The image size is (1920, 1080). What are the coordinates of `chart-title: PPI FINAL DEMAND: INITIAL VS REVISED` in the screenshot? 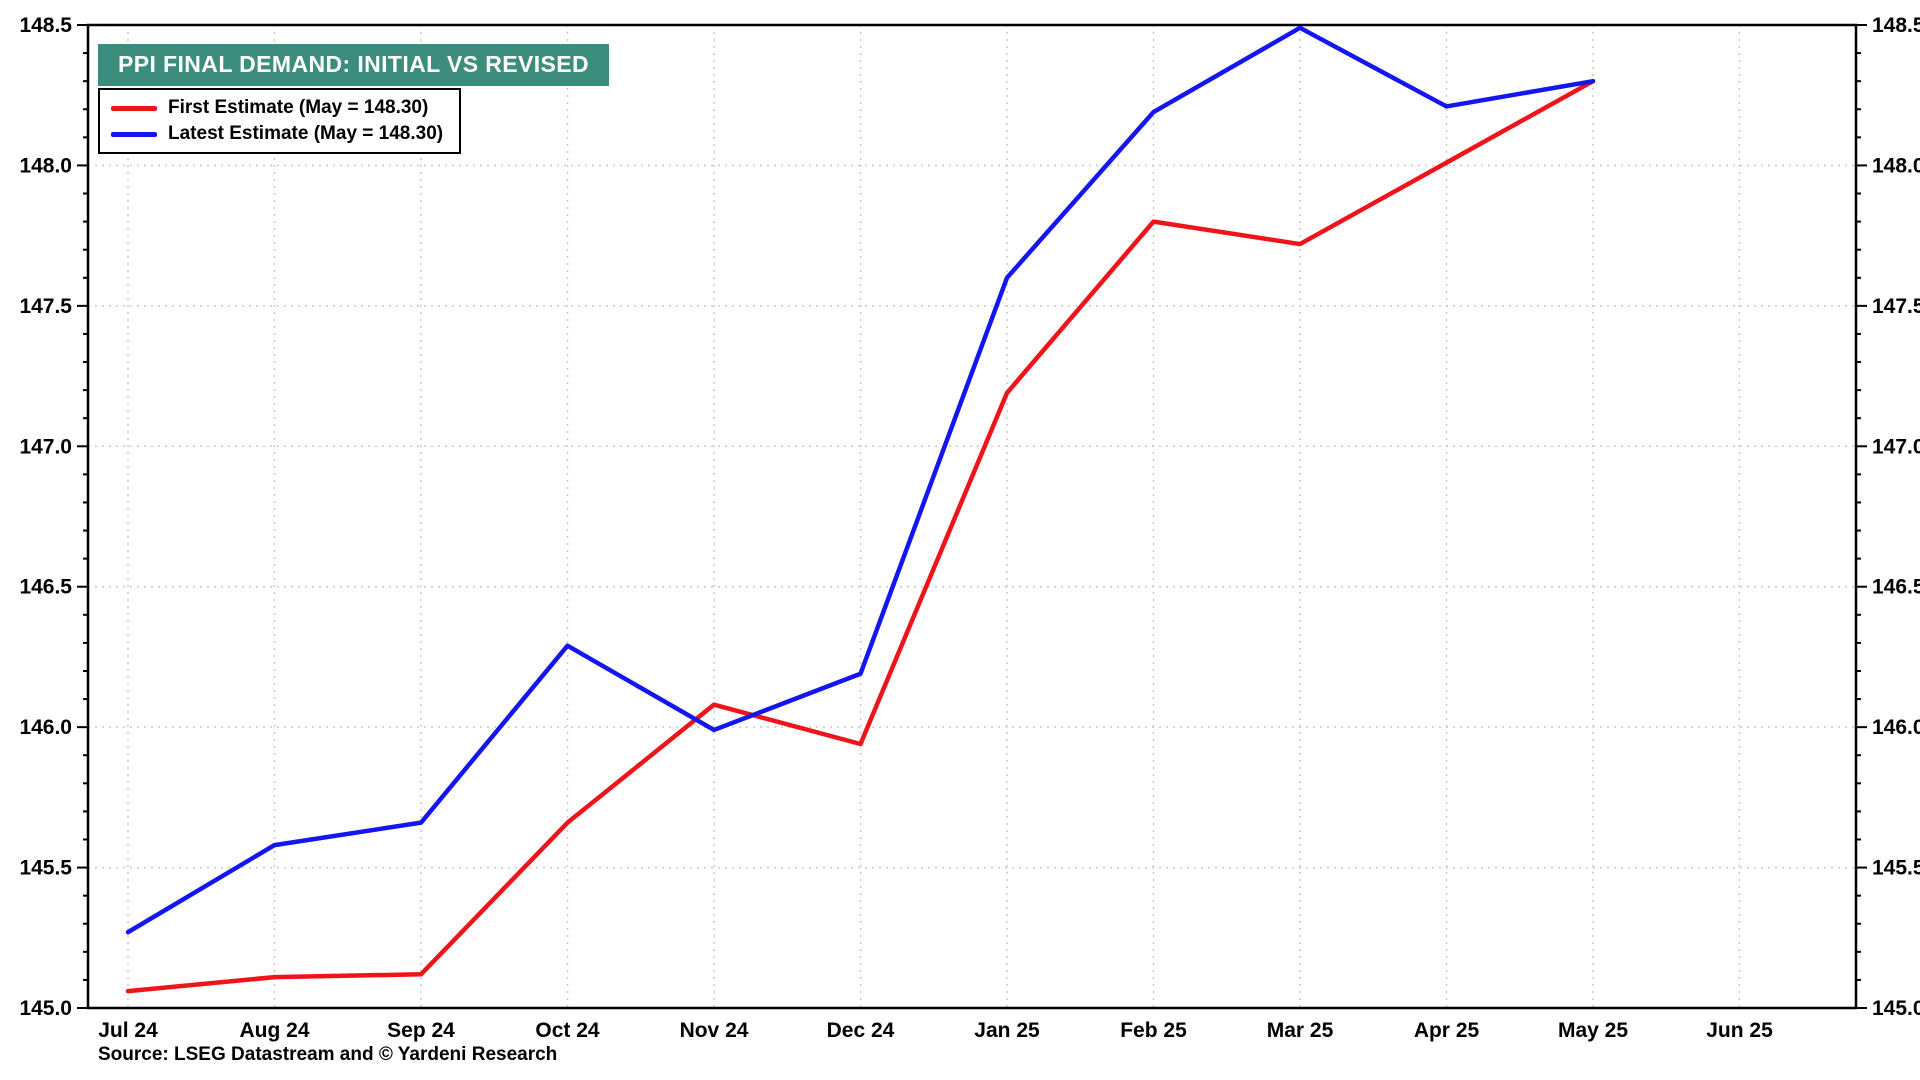 It's located at (354, 64).